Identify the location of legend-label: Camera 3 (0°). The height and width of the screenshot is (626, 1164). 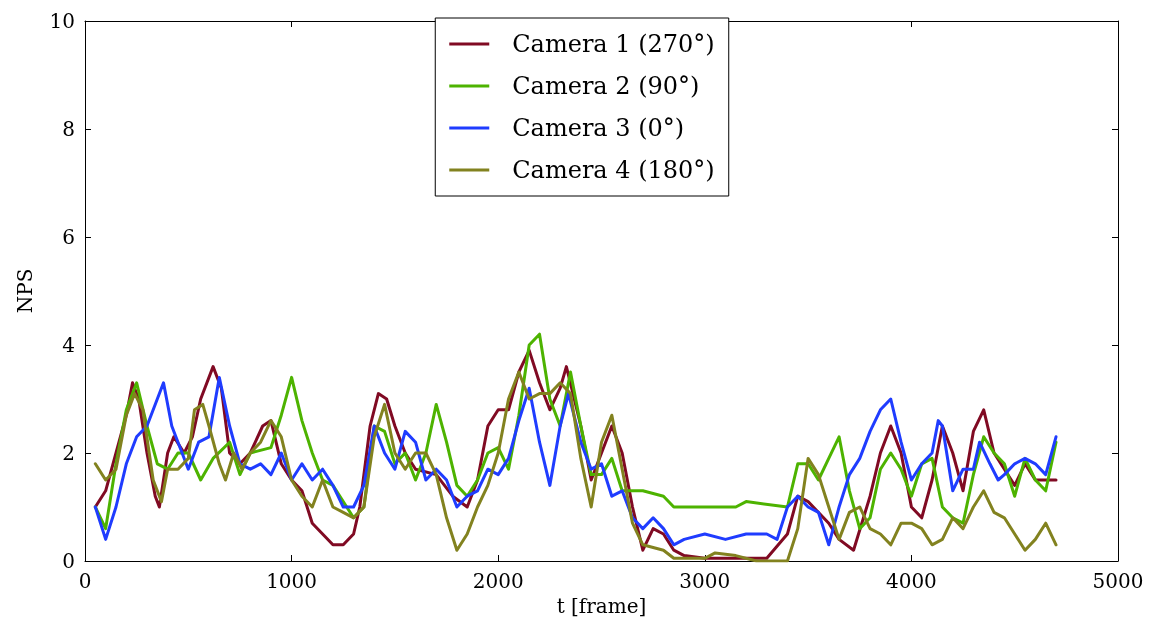
(598, 128).